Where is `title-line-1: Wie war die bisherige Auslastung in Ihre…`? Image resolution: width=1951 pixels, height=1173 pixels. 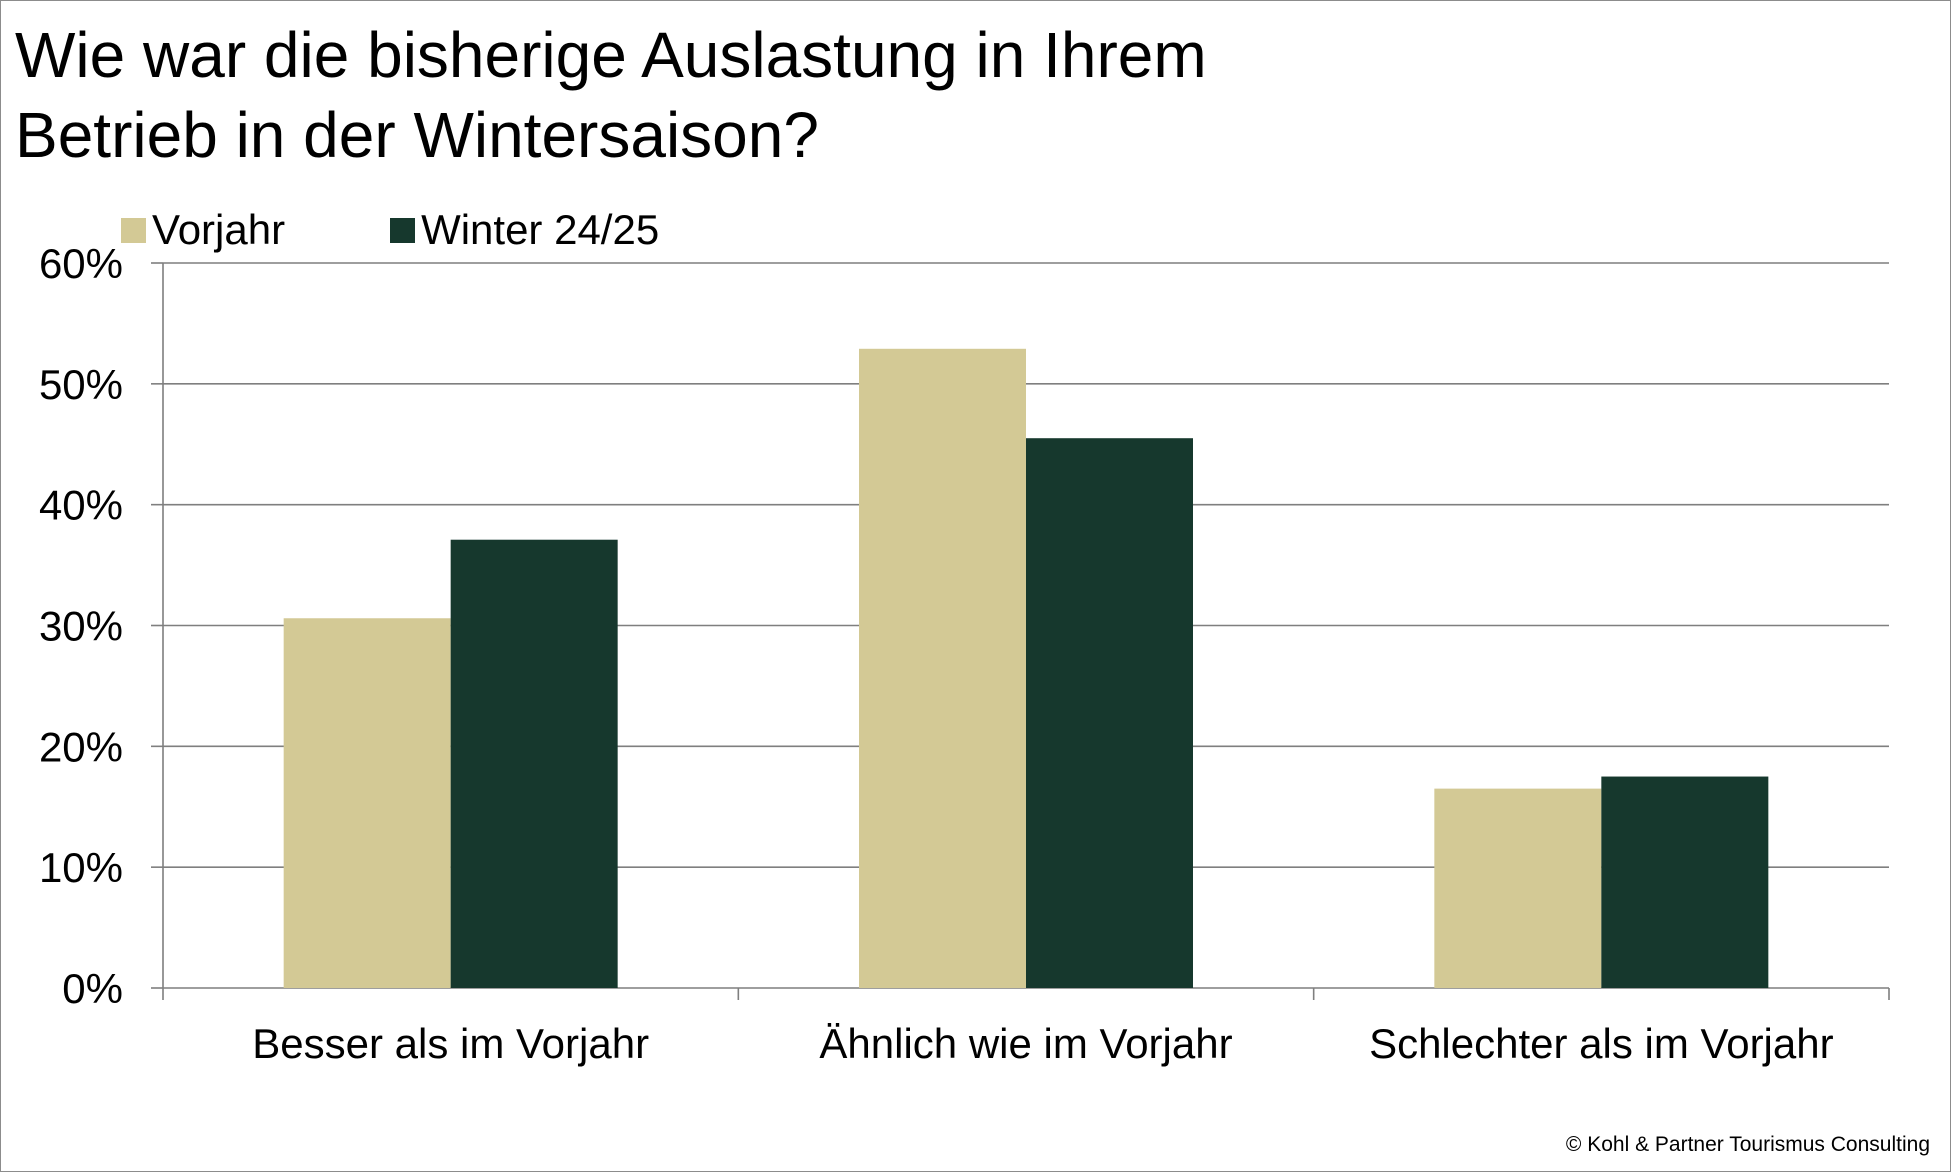 title-line-1: Wie war die bisherige Auslastung in Ihre… is located at coordinates (611, 55).